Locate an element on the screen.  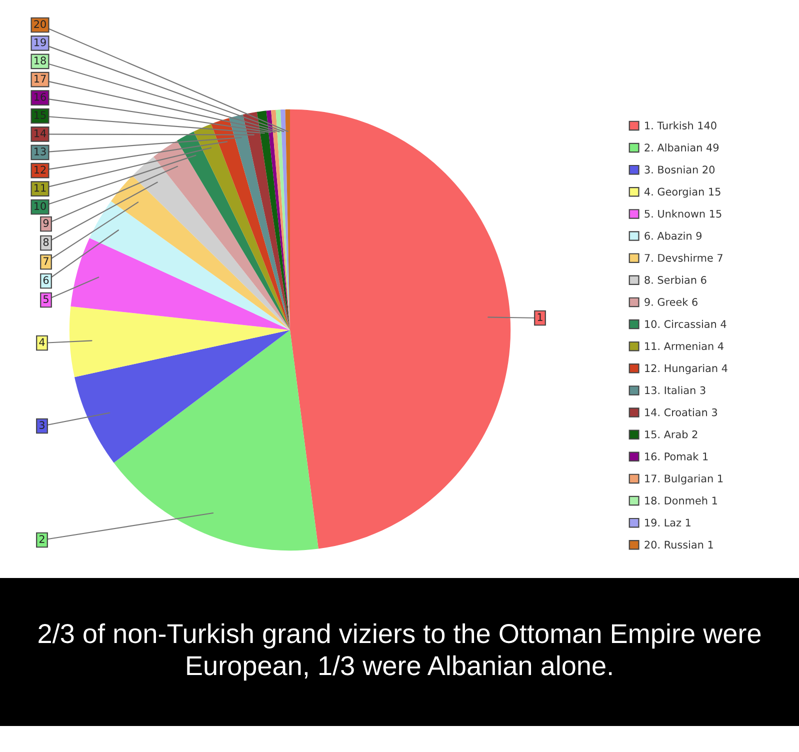
text: 20 is located at coordinates (40, 24).